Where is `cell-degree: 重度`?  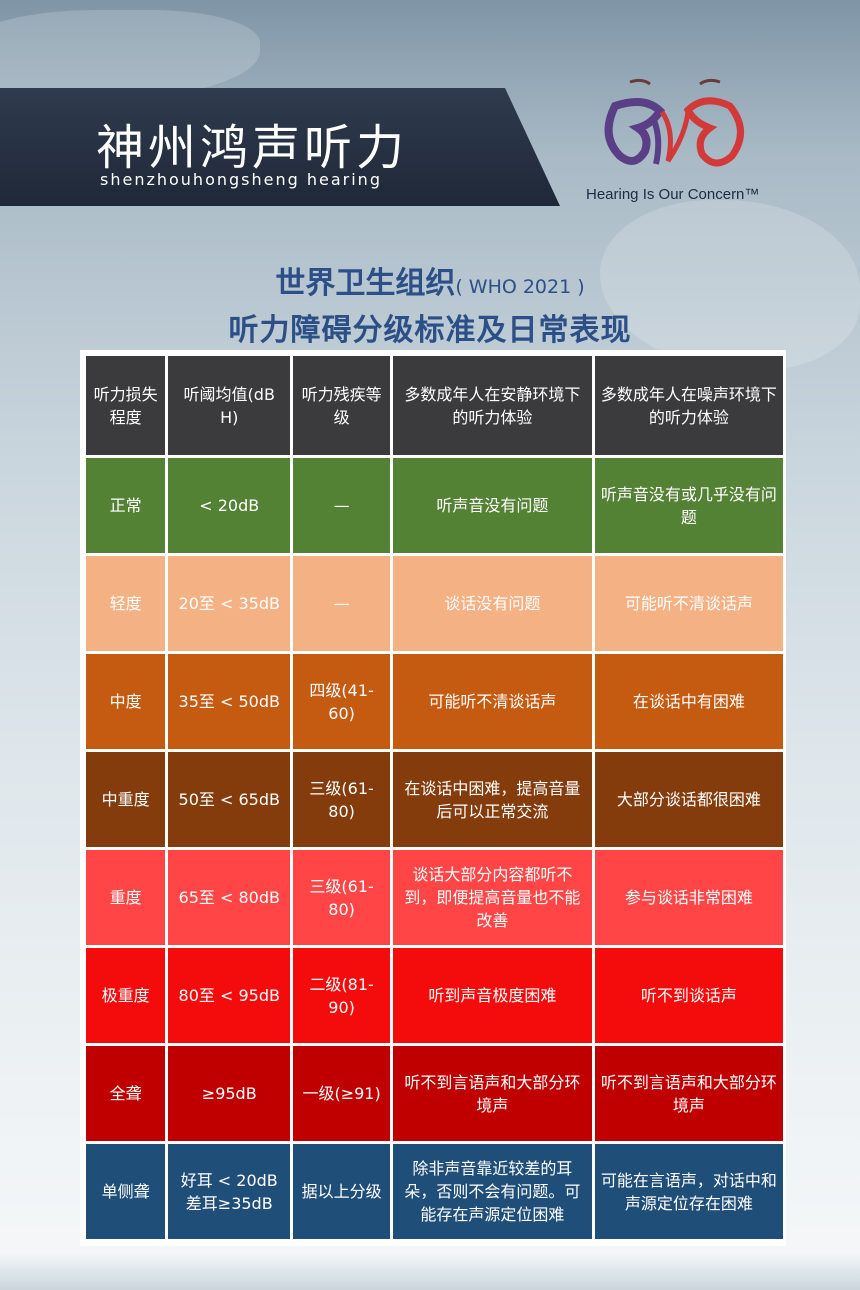 cell-degree: 重度 is located at coordinates (126, 897).